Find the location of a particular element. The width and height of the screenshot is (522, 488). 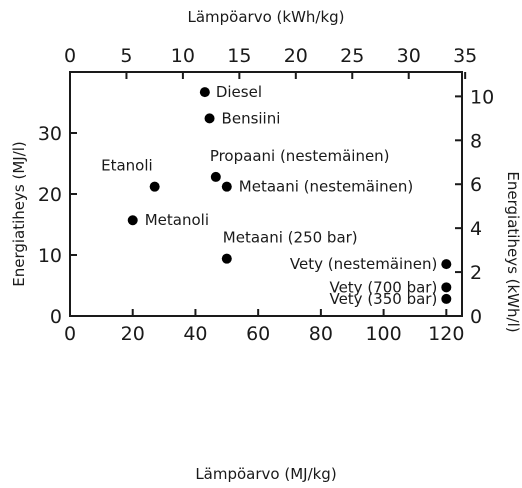

x-axis-top-title: Lämpöarvo (kWh/kg) is located at coordinates (265, 17).